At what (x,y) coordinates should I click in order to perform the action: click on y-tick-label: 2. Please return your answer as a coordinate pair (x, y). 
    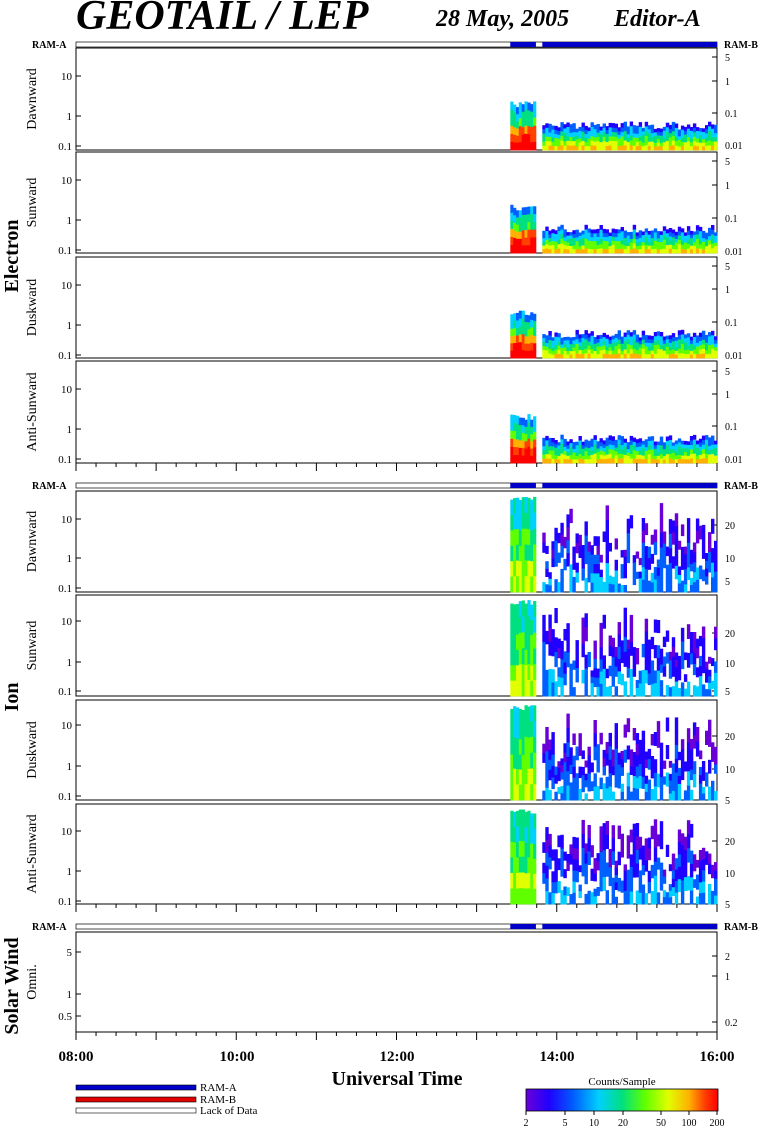
    Looking at the image, I should click on (727, 957).